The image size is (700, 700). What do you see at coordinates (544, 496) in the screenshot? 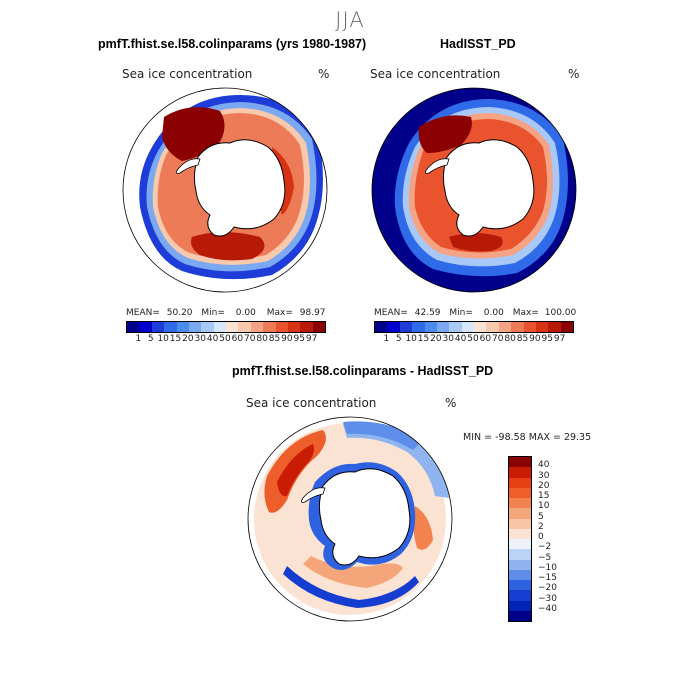
I see `diff-colorbar-tick-label: 15` at bounding box center [544, 496].